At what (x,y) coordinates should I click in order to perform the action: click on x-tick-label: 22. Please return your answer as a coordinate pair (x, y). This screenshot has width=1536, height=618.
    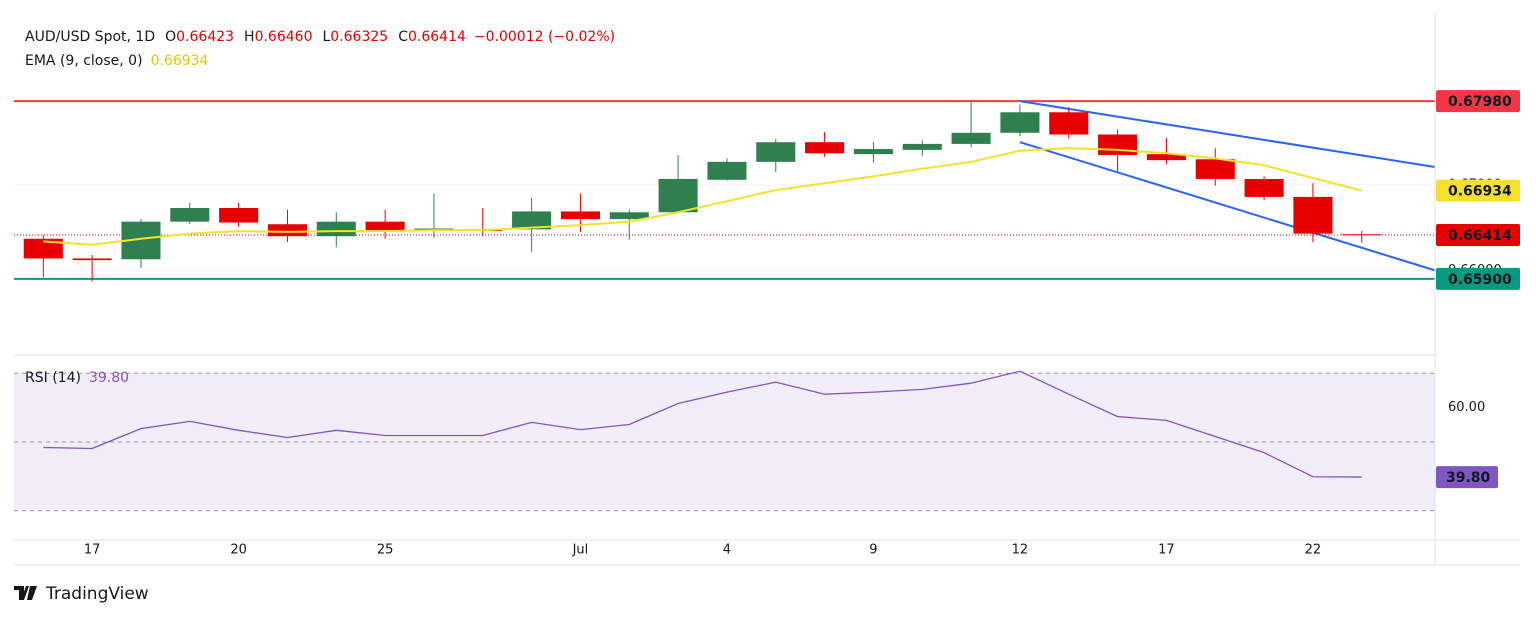
    Looking at the image, I should click on (1313, 550).